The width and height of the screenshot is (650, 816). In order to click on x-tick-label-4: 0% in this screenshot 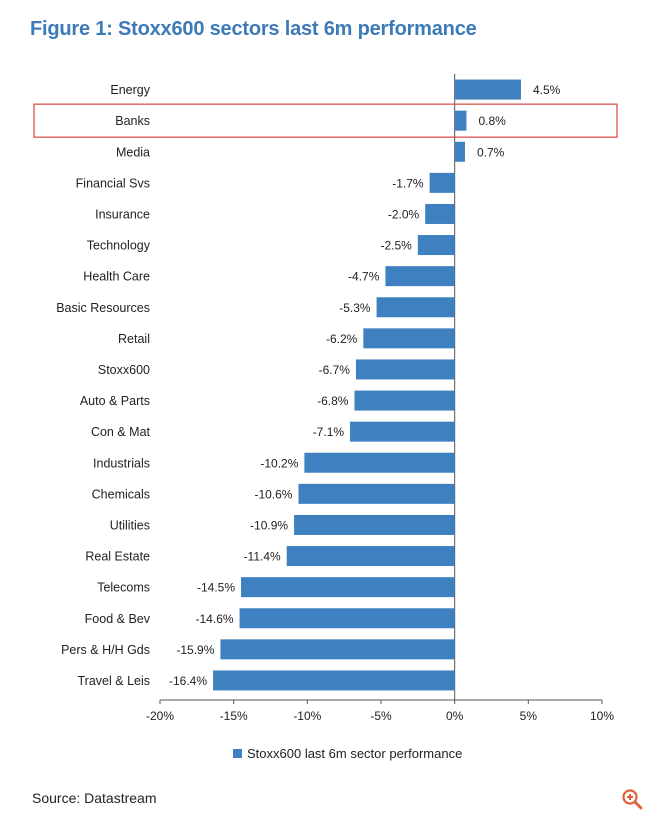, I will do `click(455, 716)`.